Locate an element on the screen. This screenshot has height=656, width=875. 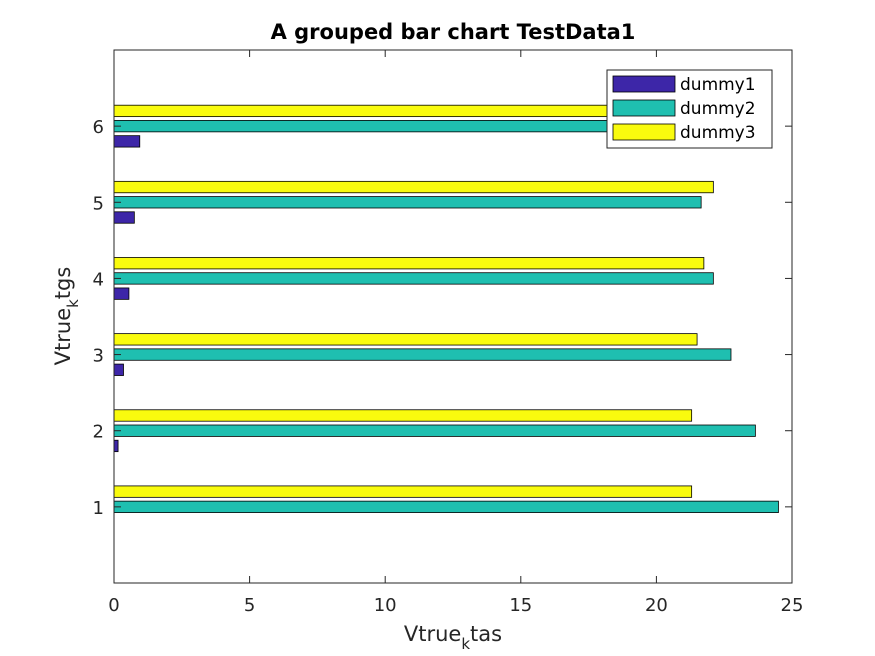
legend-swatch-dummy2 is located at coordinates (644, 108).